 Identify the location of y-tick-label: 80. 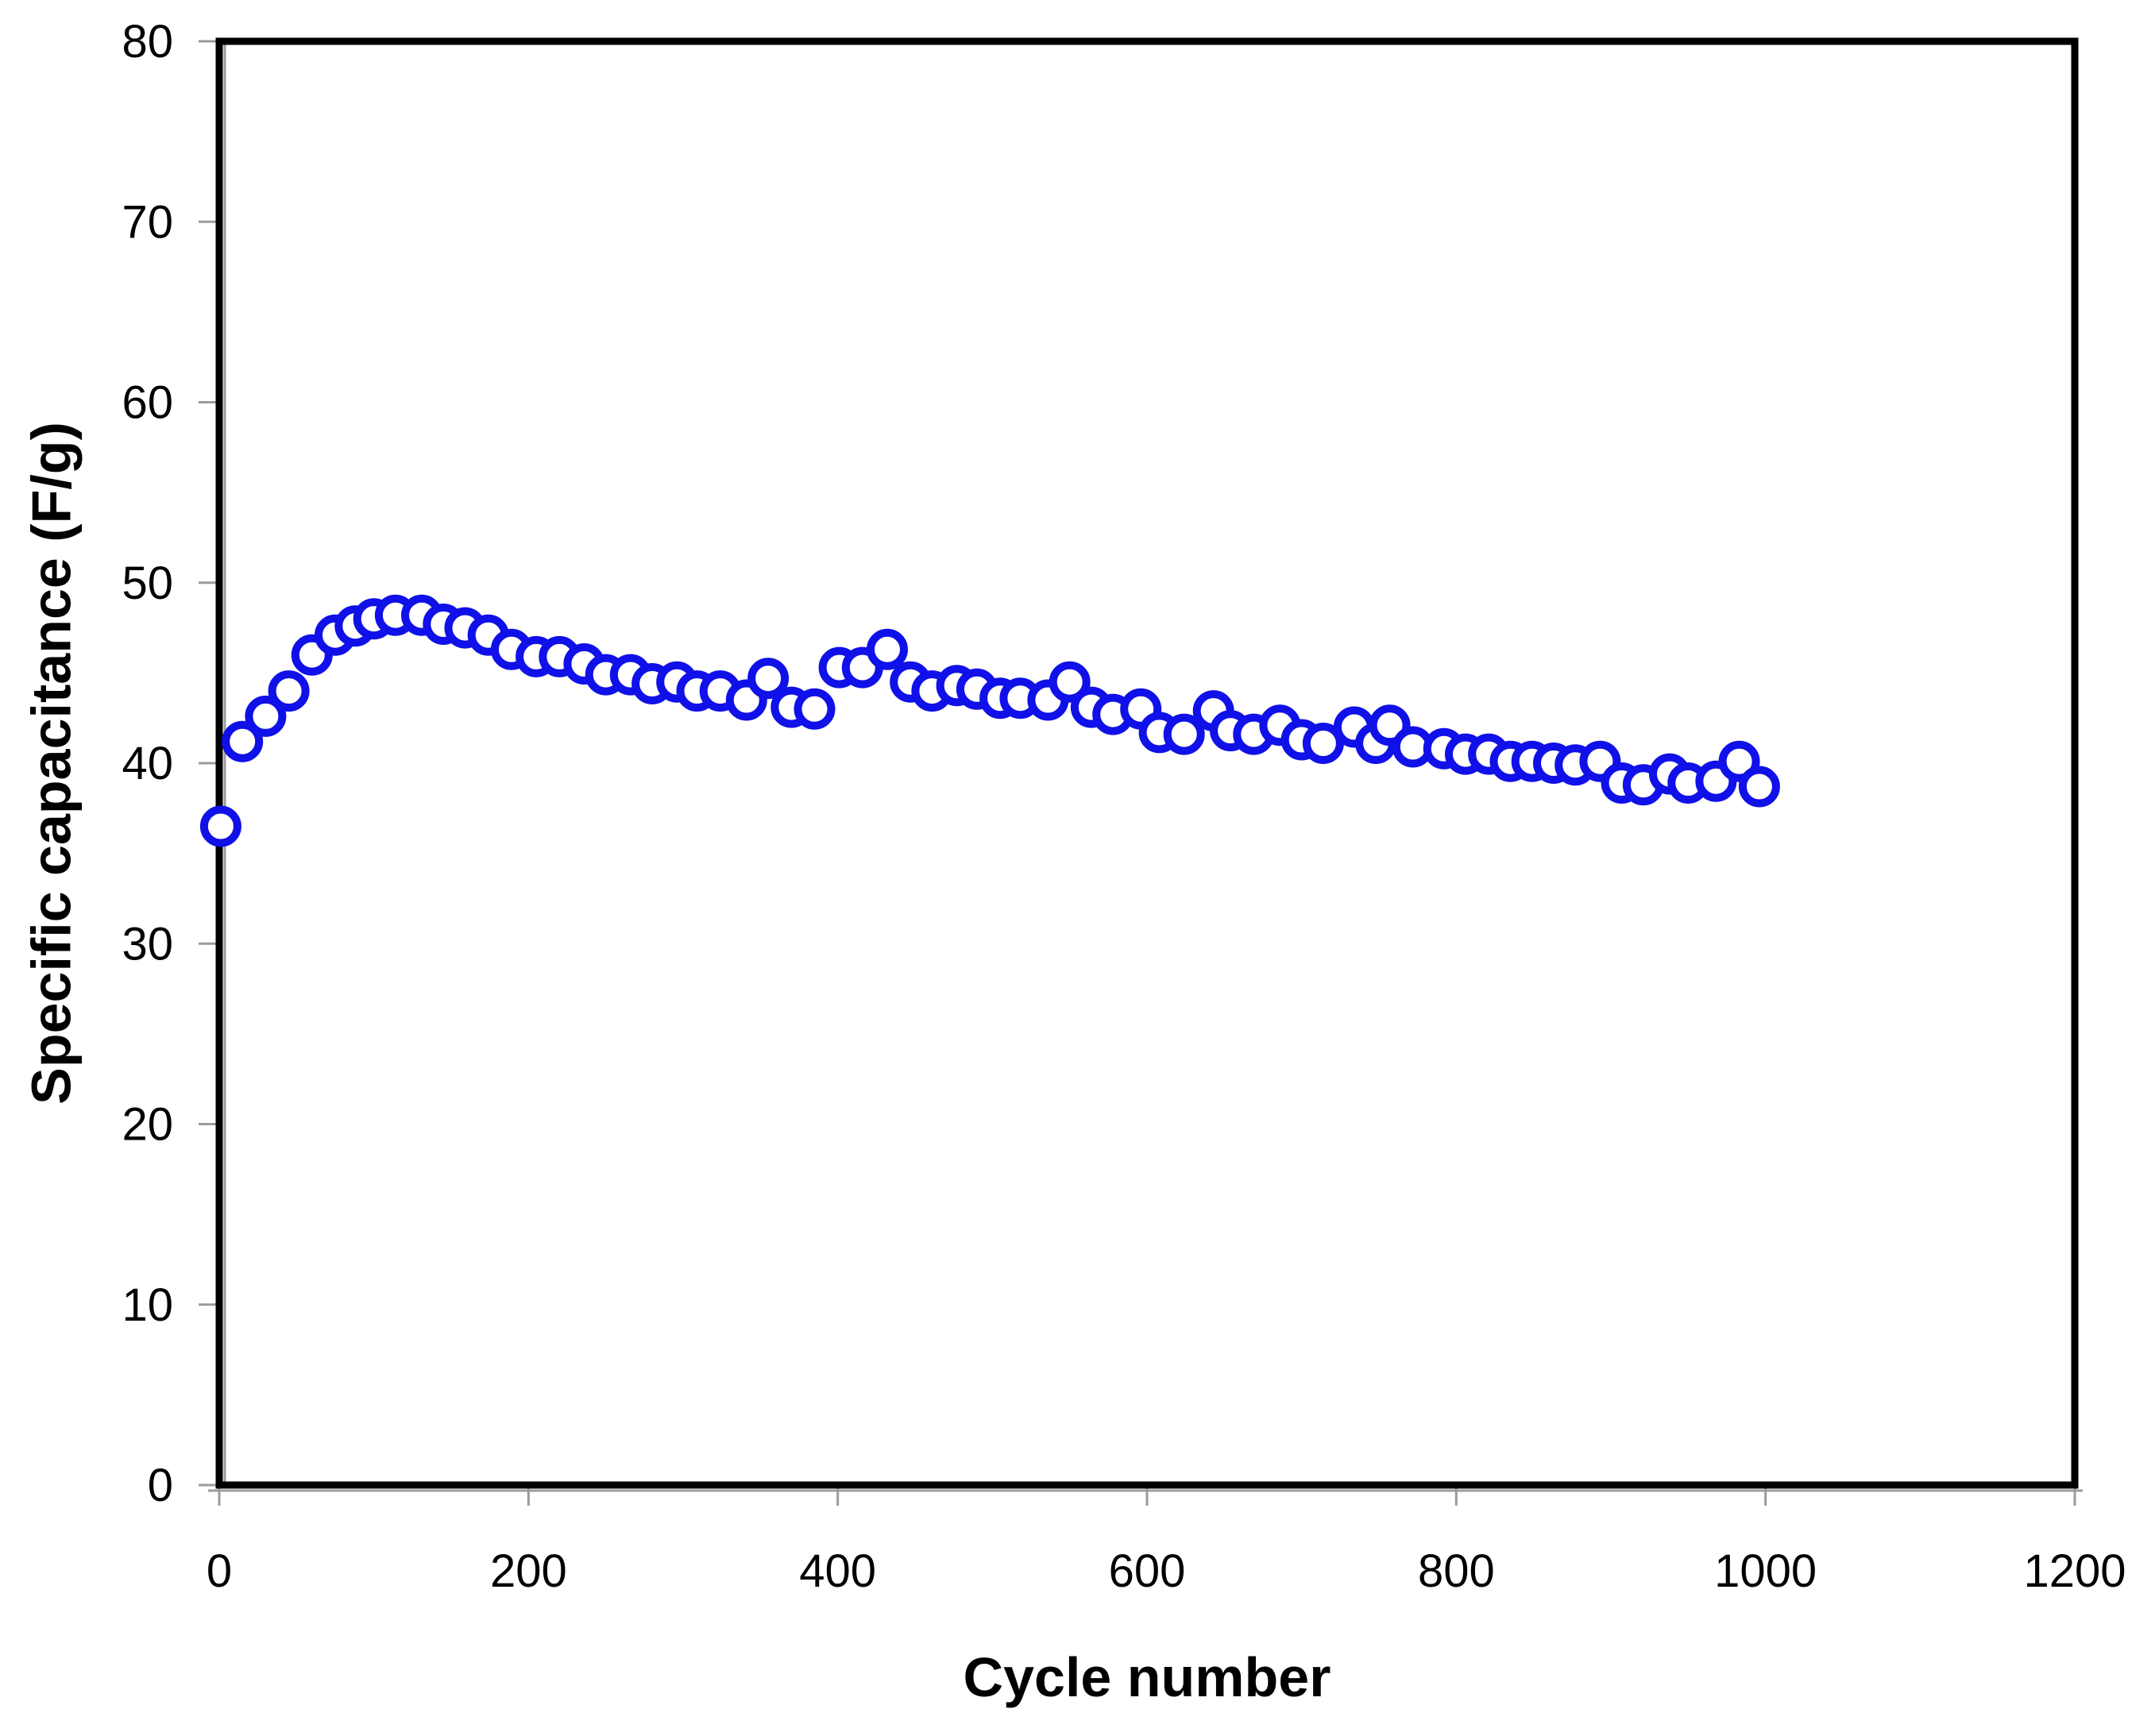
(147, 42).